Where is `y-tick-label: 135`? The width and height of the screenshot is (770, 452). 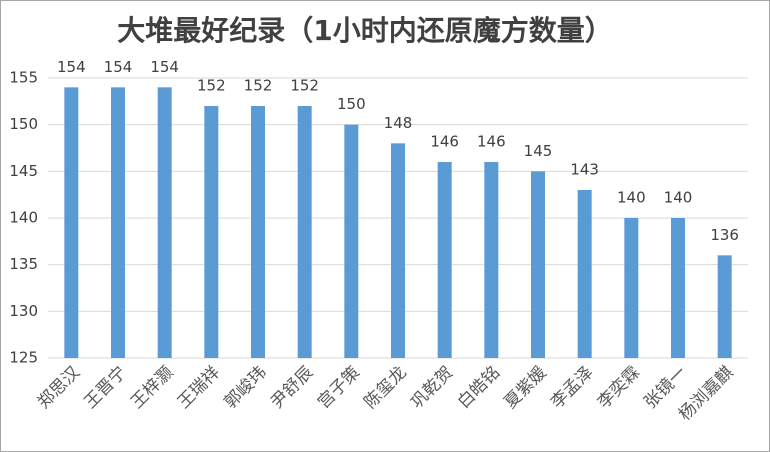 y-tick-label: 135 is located at coordinates (23, 264).